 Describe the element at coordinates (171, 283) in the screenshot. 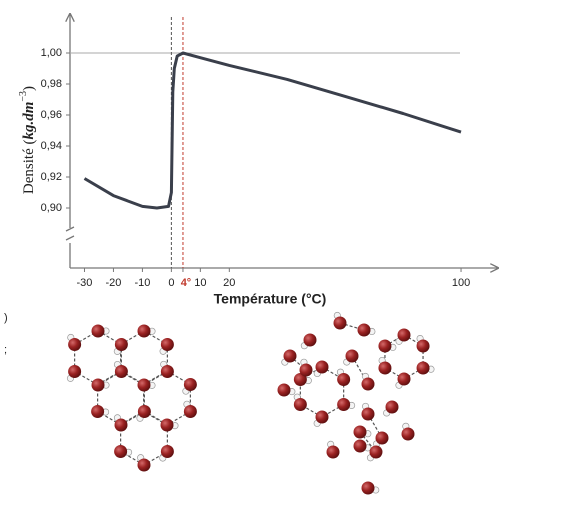

I see `x-tick-label: 0` at that location.